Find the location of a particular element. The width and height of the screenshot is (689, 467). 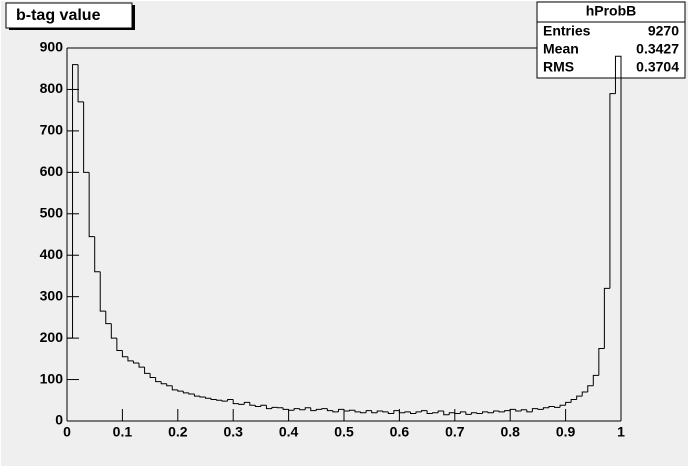

stats-value: 0.3704 is located at coordinates (657, 67).